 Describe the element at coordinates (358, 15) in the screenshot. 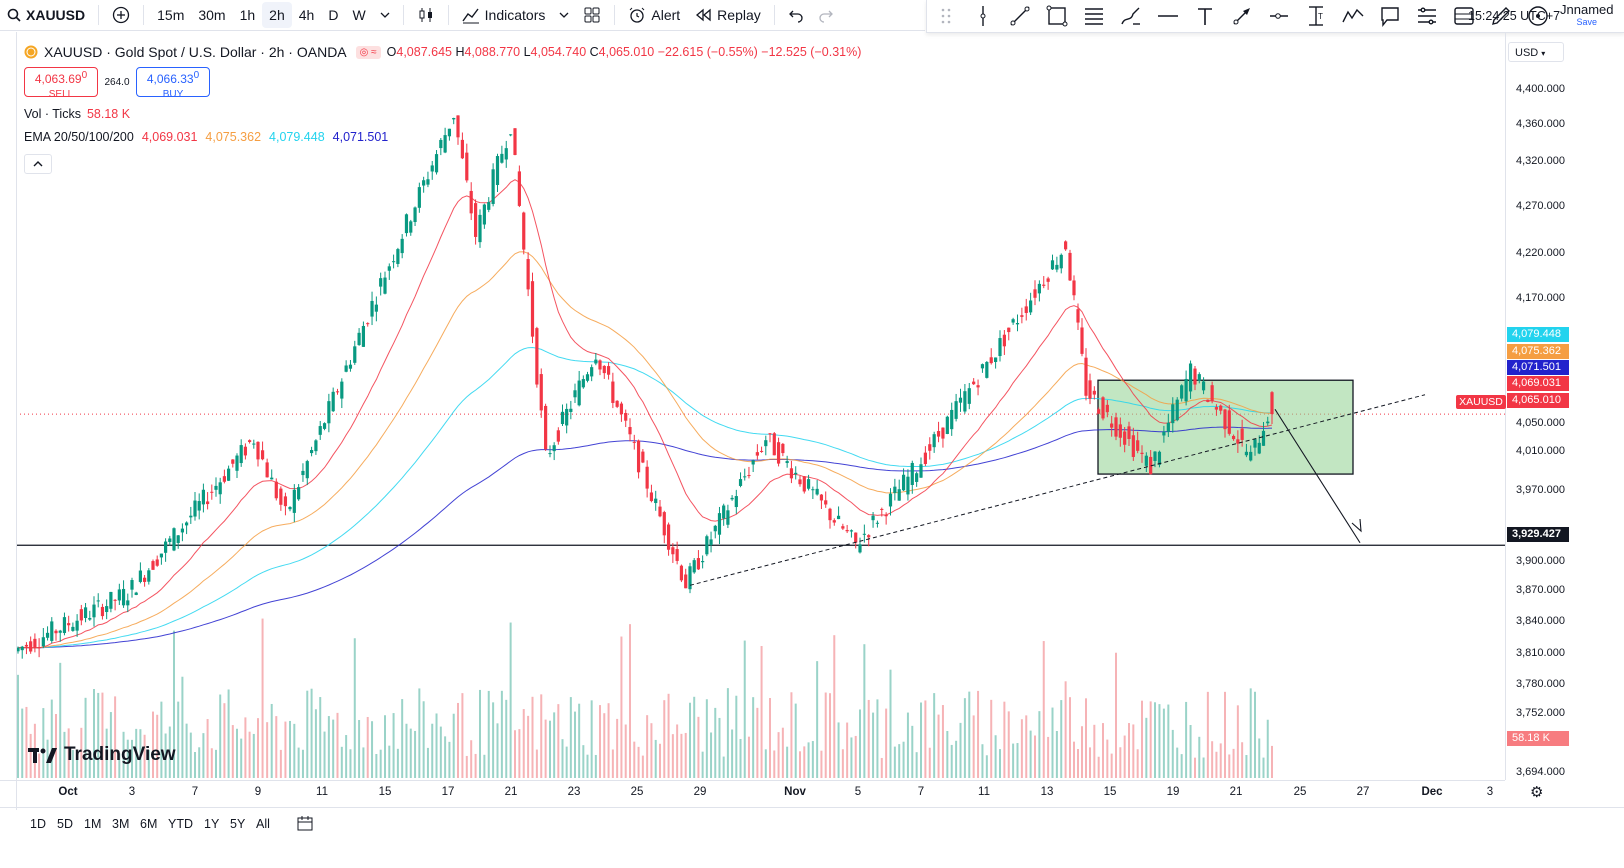

I see `interval-w: W` at that location.